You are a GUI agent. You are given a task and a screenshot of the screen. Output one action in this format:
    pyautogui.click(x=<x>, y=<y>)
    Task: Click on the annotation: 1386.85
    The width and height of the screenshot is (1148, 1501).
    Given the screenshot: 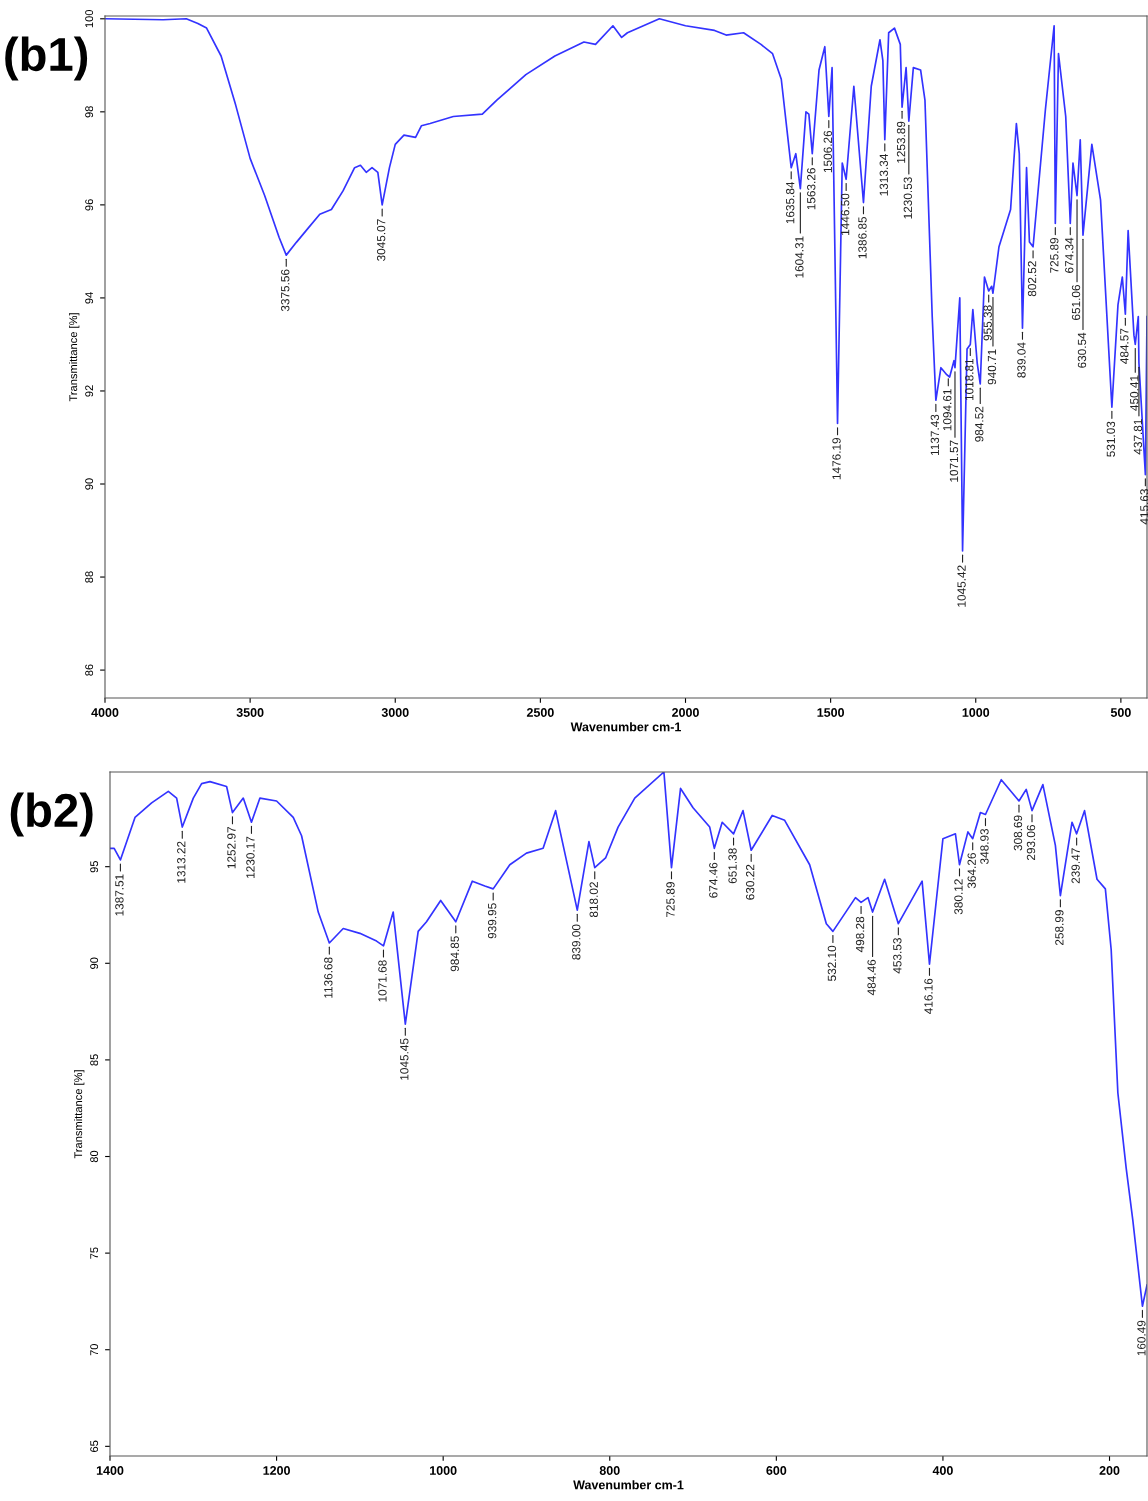 What is the action you would take?
    pyautogui.click(x=862, y=237)
    